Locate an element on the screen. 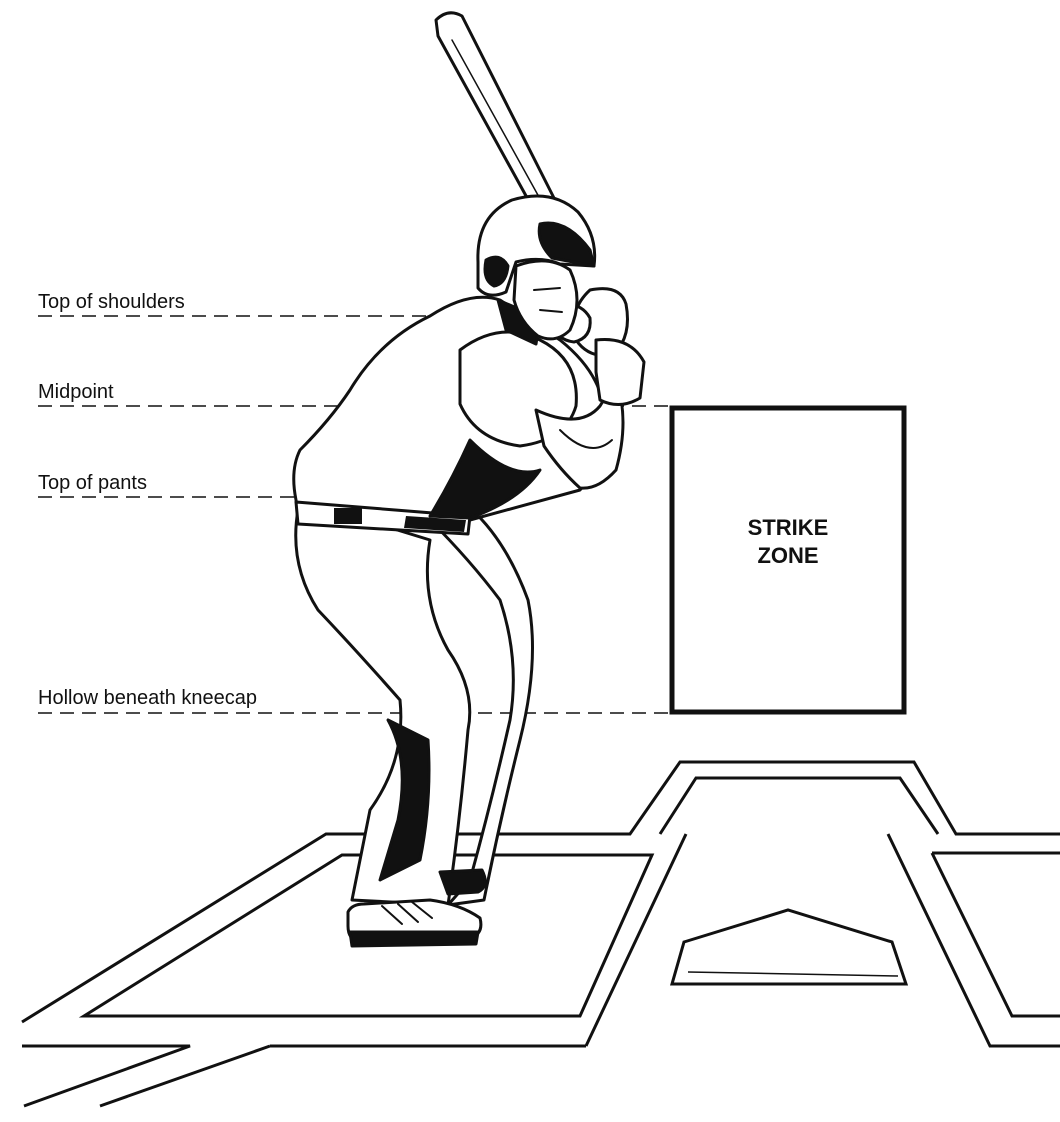 The image size is (1060, 1122). label-midpoint: Midpoint is located at coordinates (76, 392).